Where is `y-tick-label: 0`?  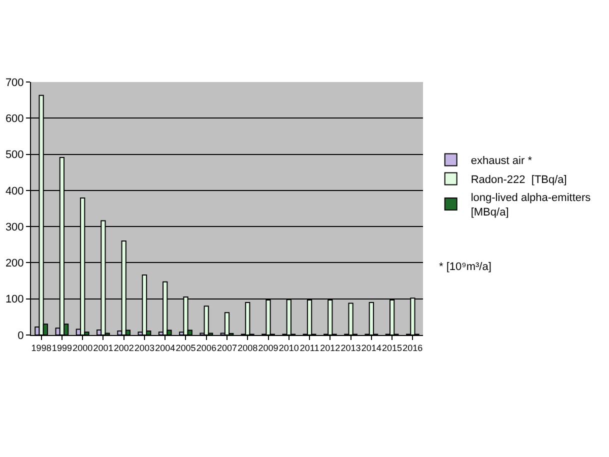
y-tick-label: 0 is located at coordinates (21, 336).